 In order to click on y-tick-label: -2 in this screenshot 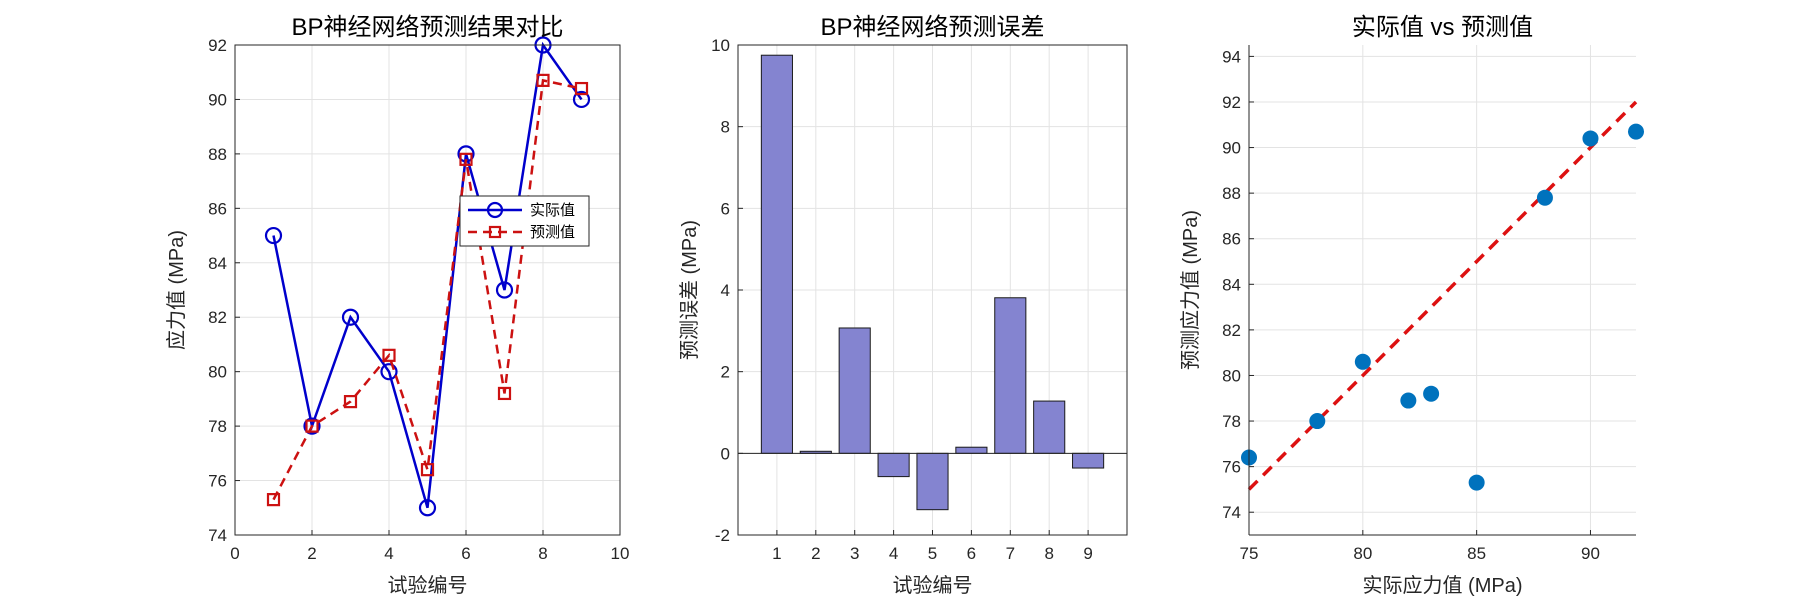, I will do `click(722, 535)`.